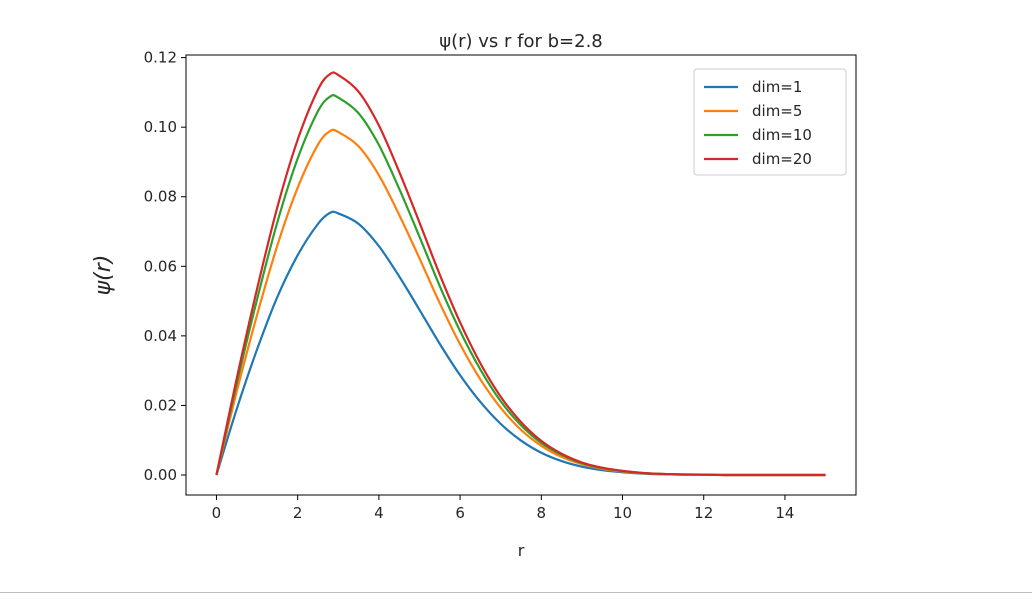 Image resolution: width=1032 pixels, height=606 pixels. What do you see at coordinates (160, 127) in the screenshot?
I see `y-tick-label: 0.10` at bounding box center [160, 127].